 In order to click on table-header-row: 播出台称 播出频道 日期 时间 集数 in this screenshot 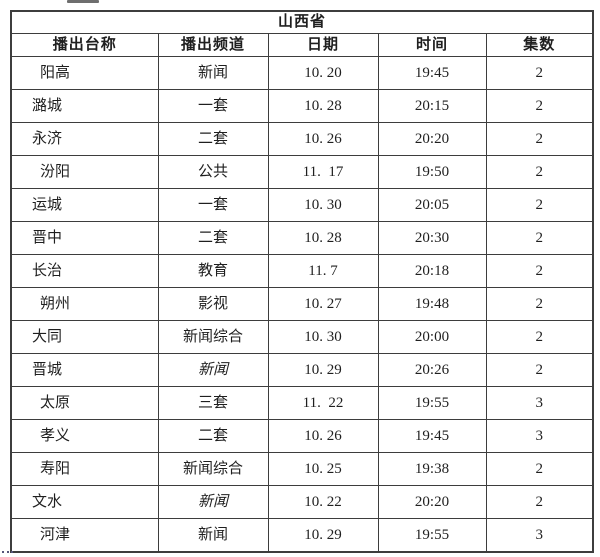, I will do `click(302, 45)`.